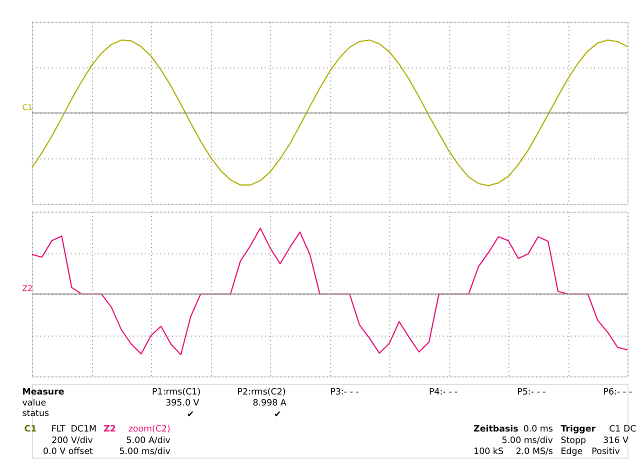  What do you see at coordinates (344, 393) in the screenshot?
I see `text: P3:- - -` at bounding box center [344, 393].